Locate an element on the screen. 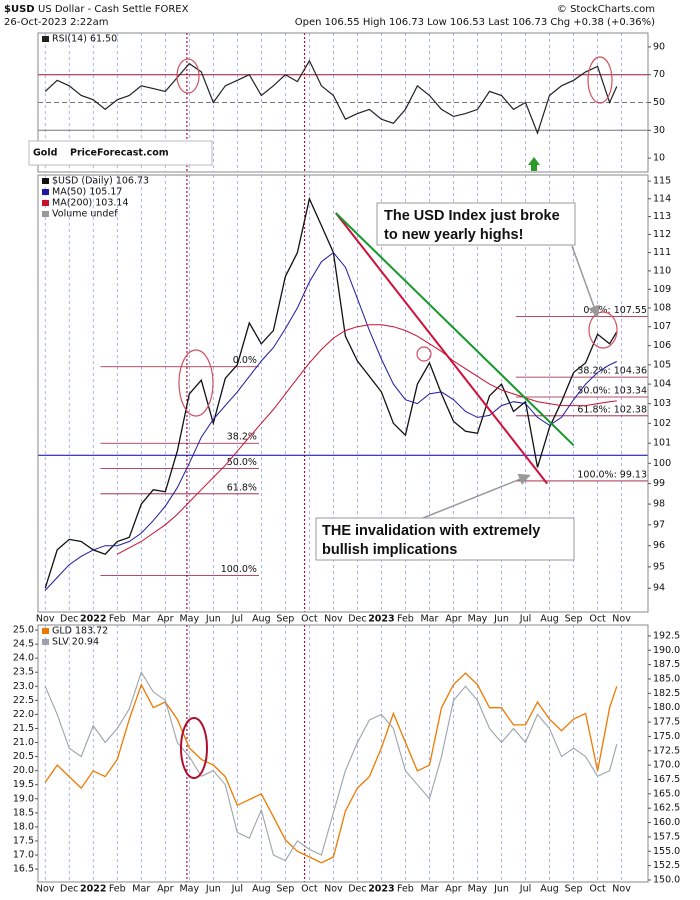  y2-tick-label: 177.5 is located at coordinates (666, 722).